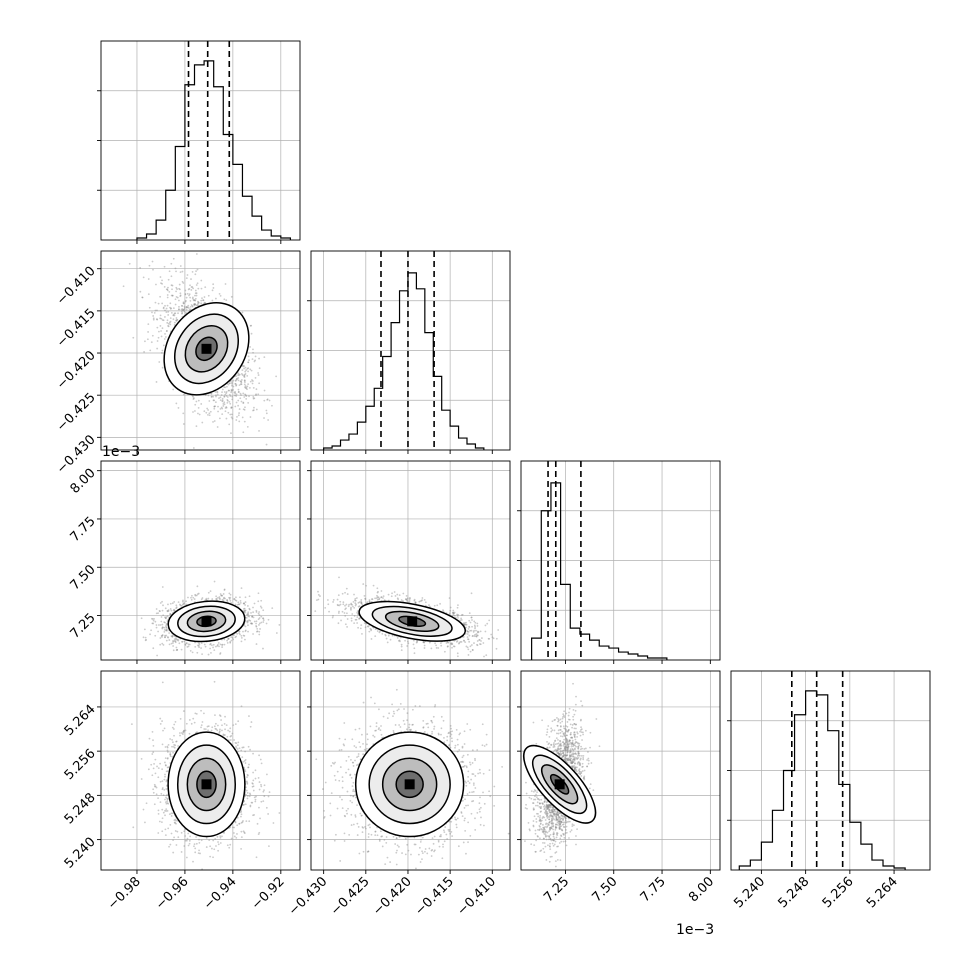 This screenshot has width=970, height=970. Describe the element at coordinates (200, 350) in the screenshot. I see `axes-frame` at that location.